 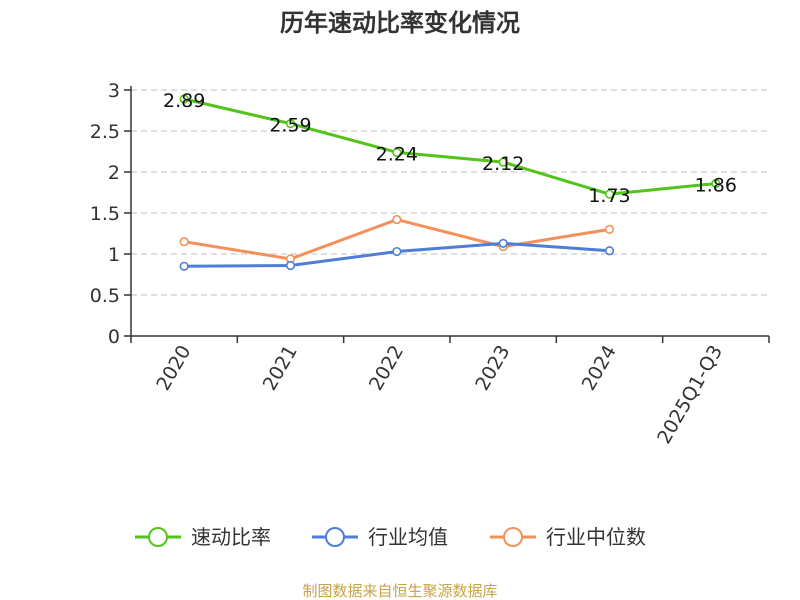 What do you see at coordinates (114, 255) in the screenshot?
I see `y-tick-label: 1` at bounding box center [114, 255].